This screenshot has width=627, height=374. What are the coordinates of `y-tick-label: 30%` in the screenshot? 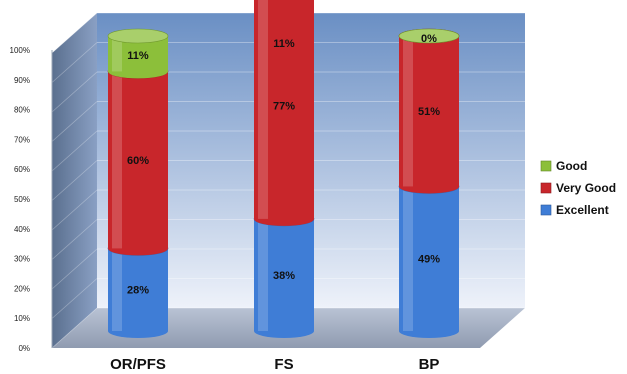 It's located at (22, 259).